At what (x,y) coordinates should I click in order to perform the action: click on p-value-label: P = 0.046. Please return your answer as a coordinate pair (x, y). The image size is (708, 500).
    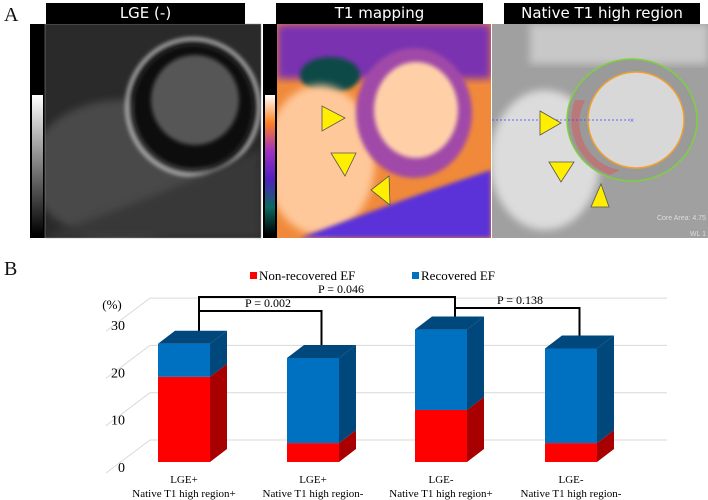
    Looking at the image, I should click on (341, 289).